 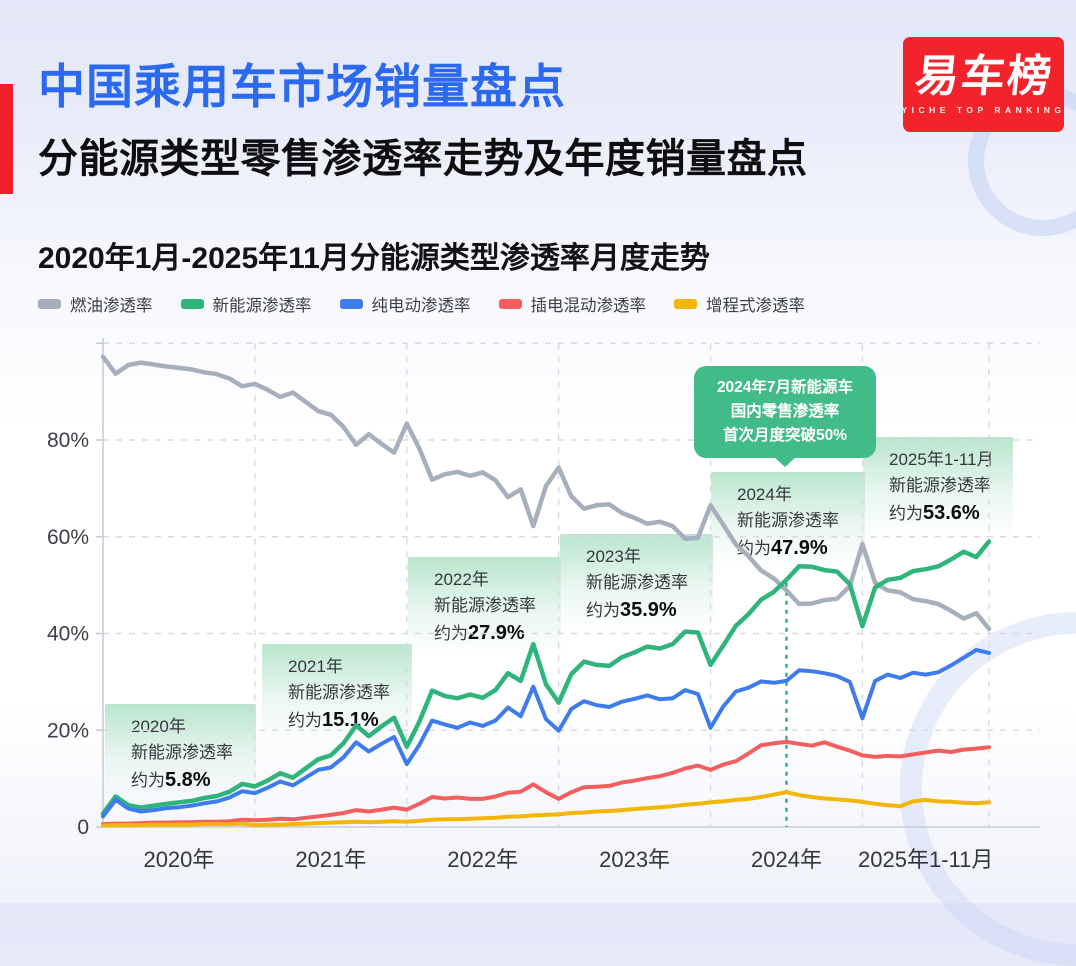 I want to click on annotation-year: 2025年1-11月, so click(x=941, y=459).